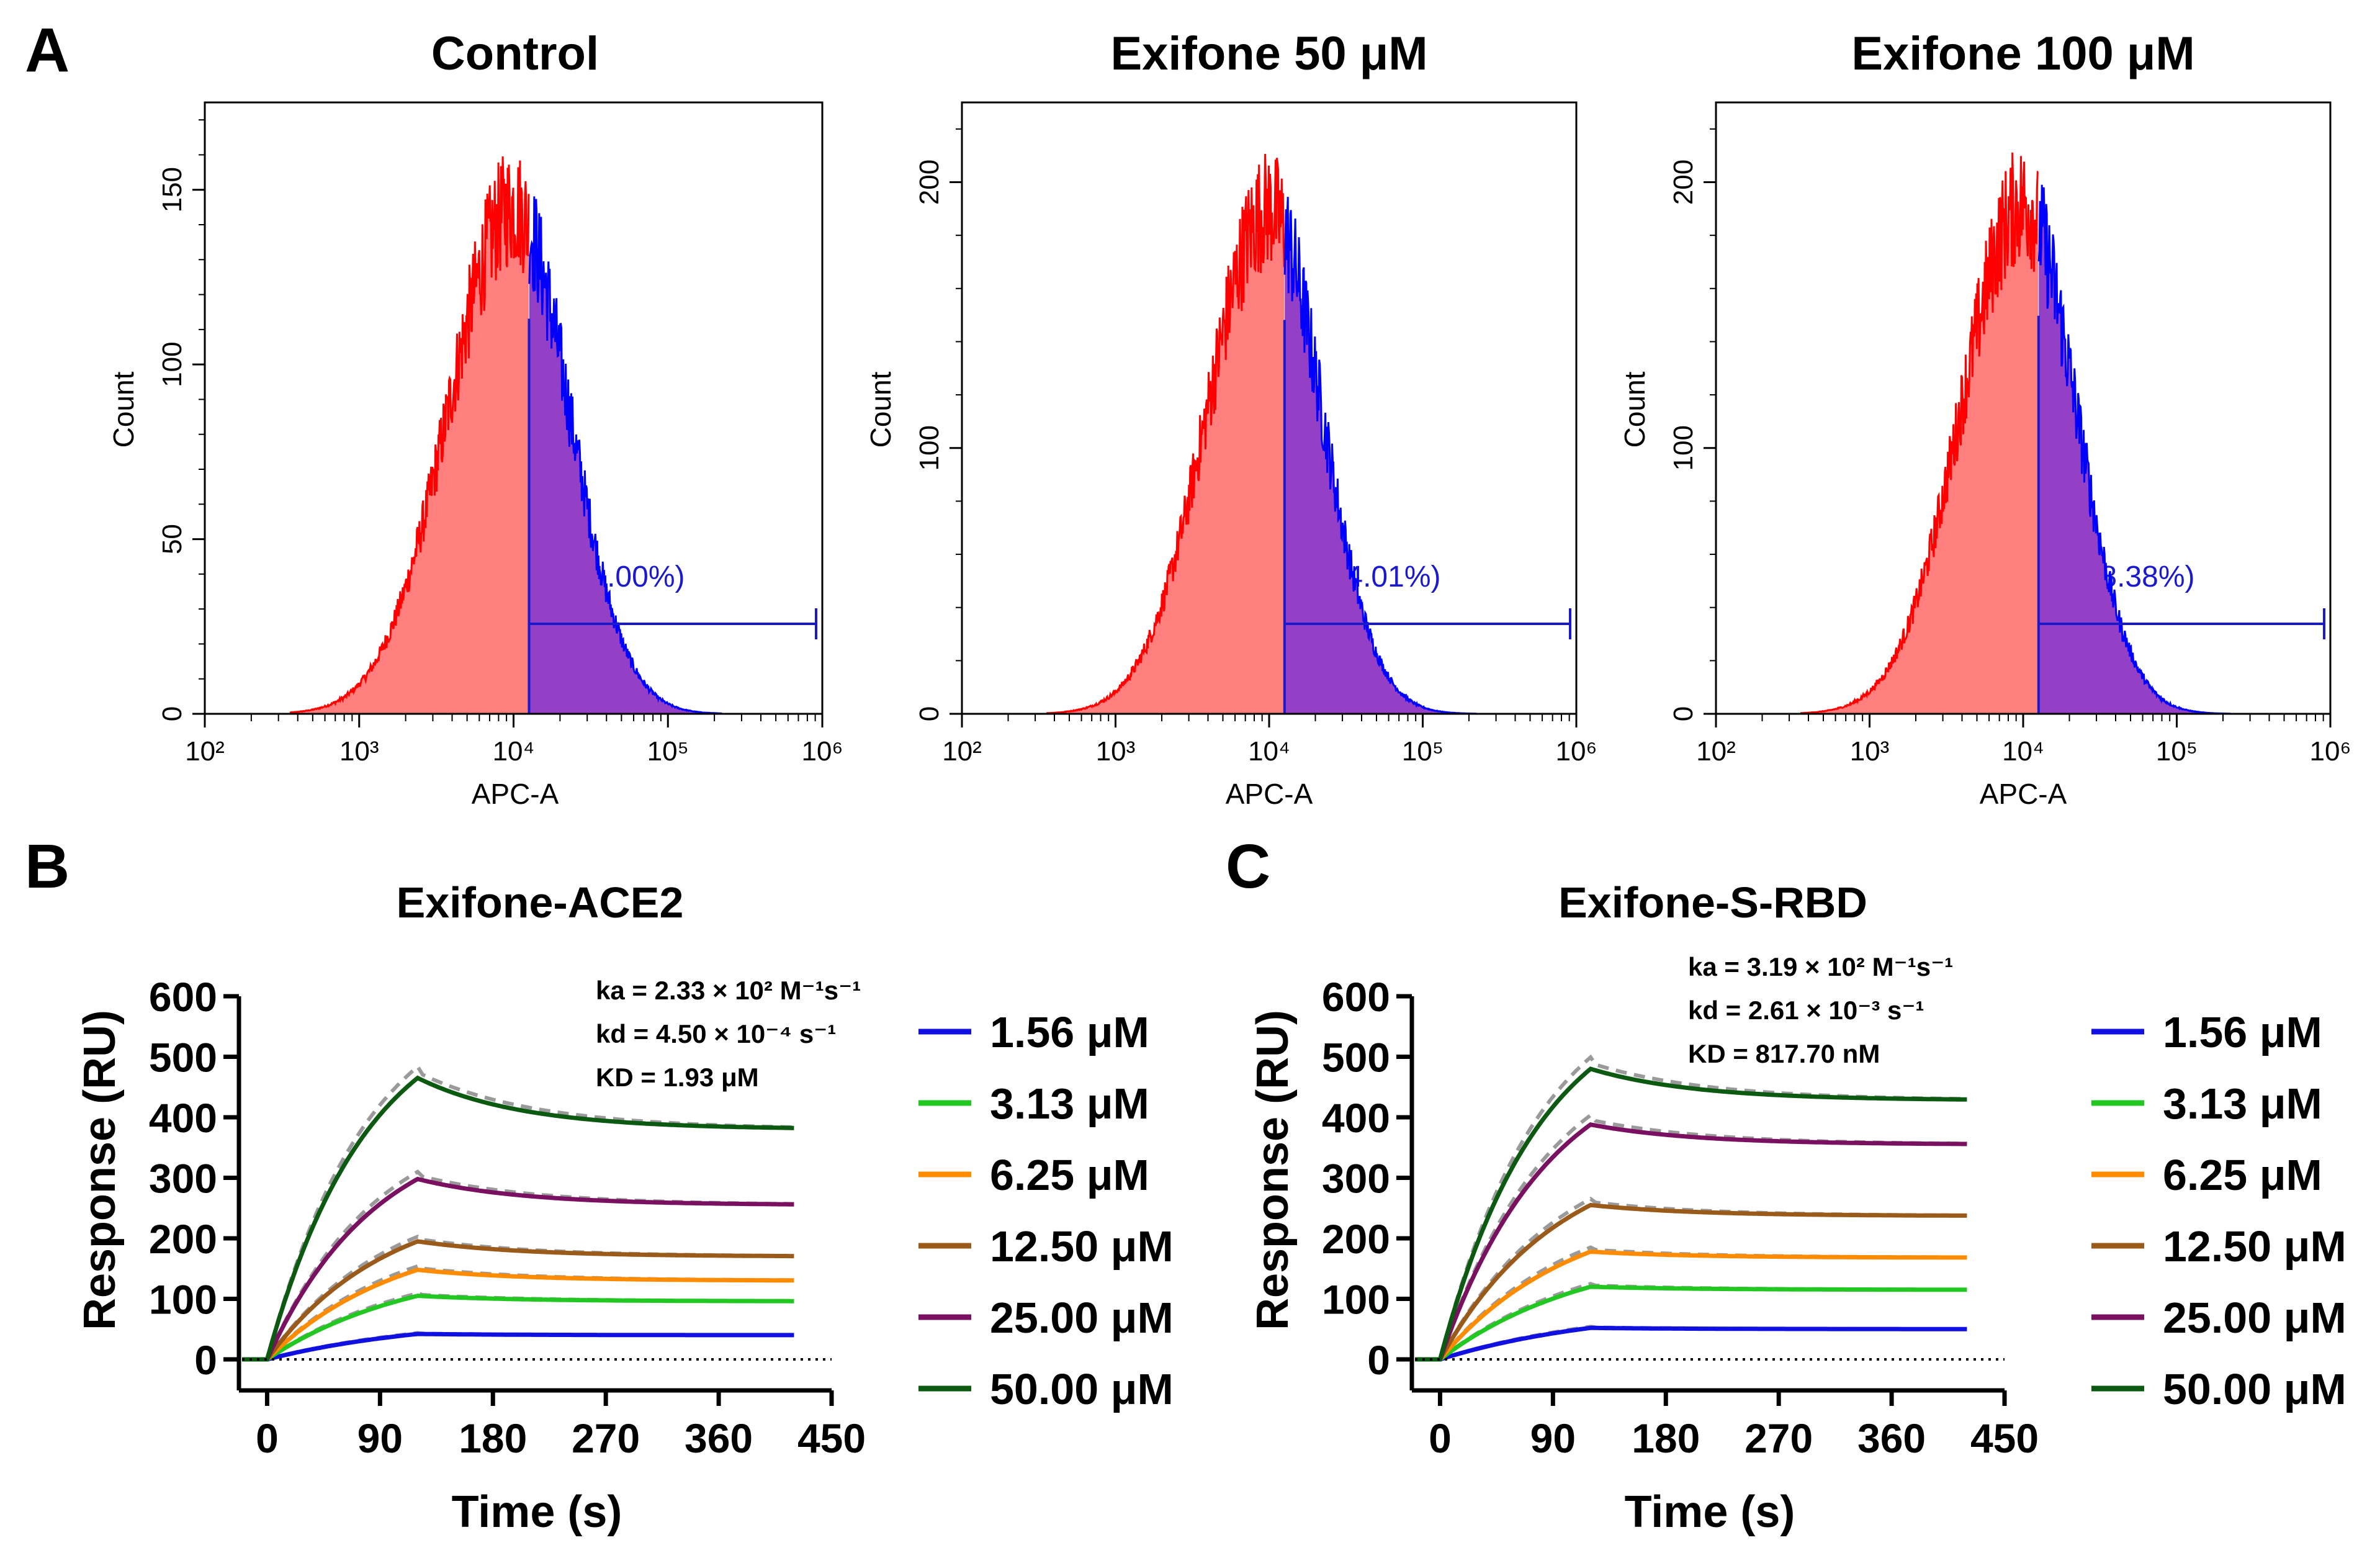  I want to click on facs-title: Exifone 100 μM, so click(2023, 53).